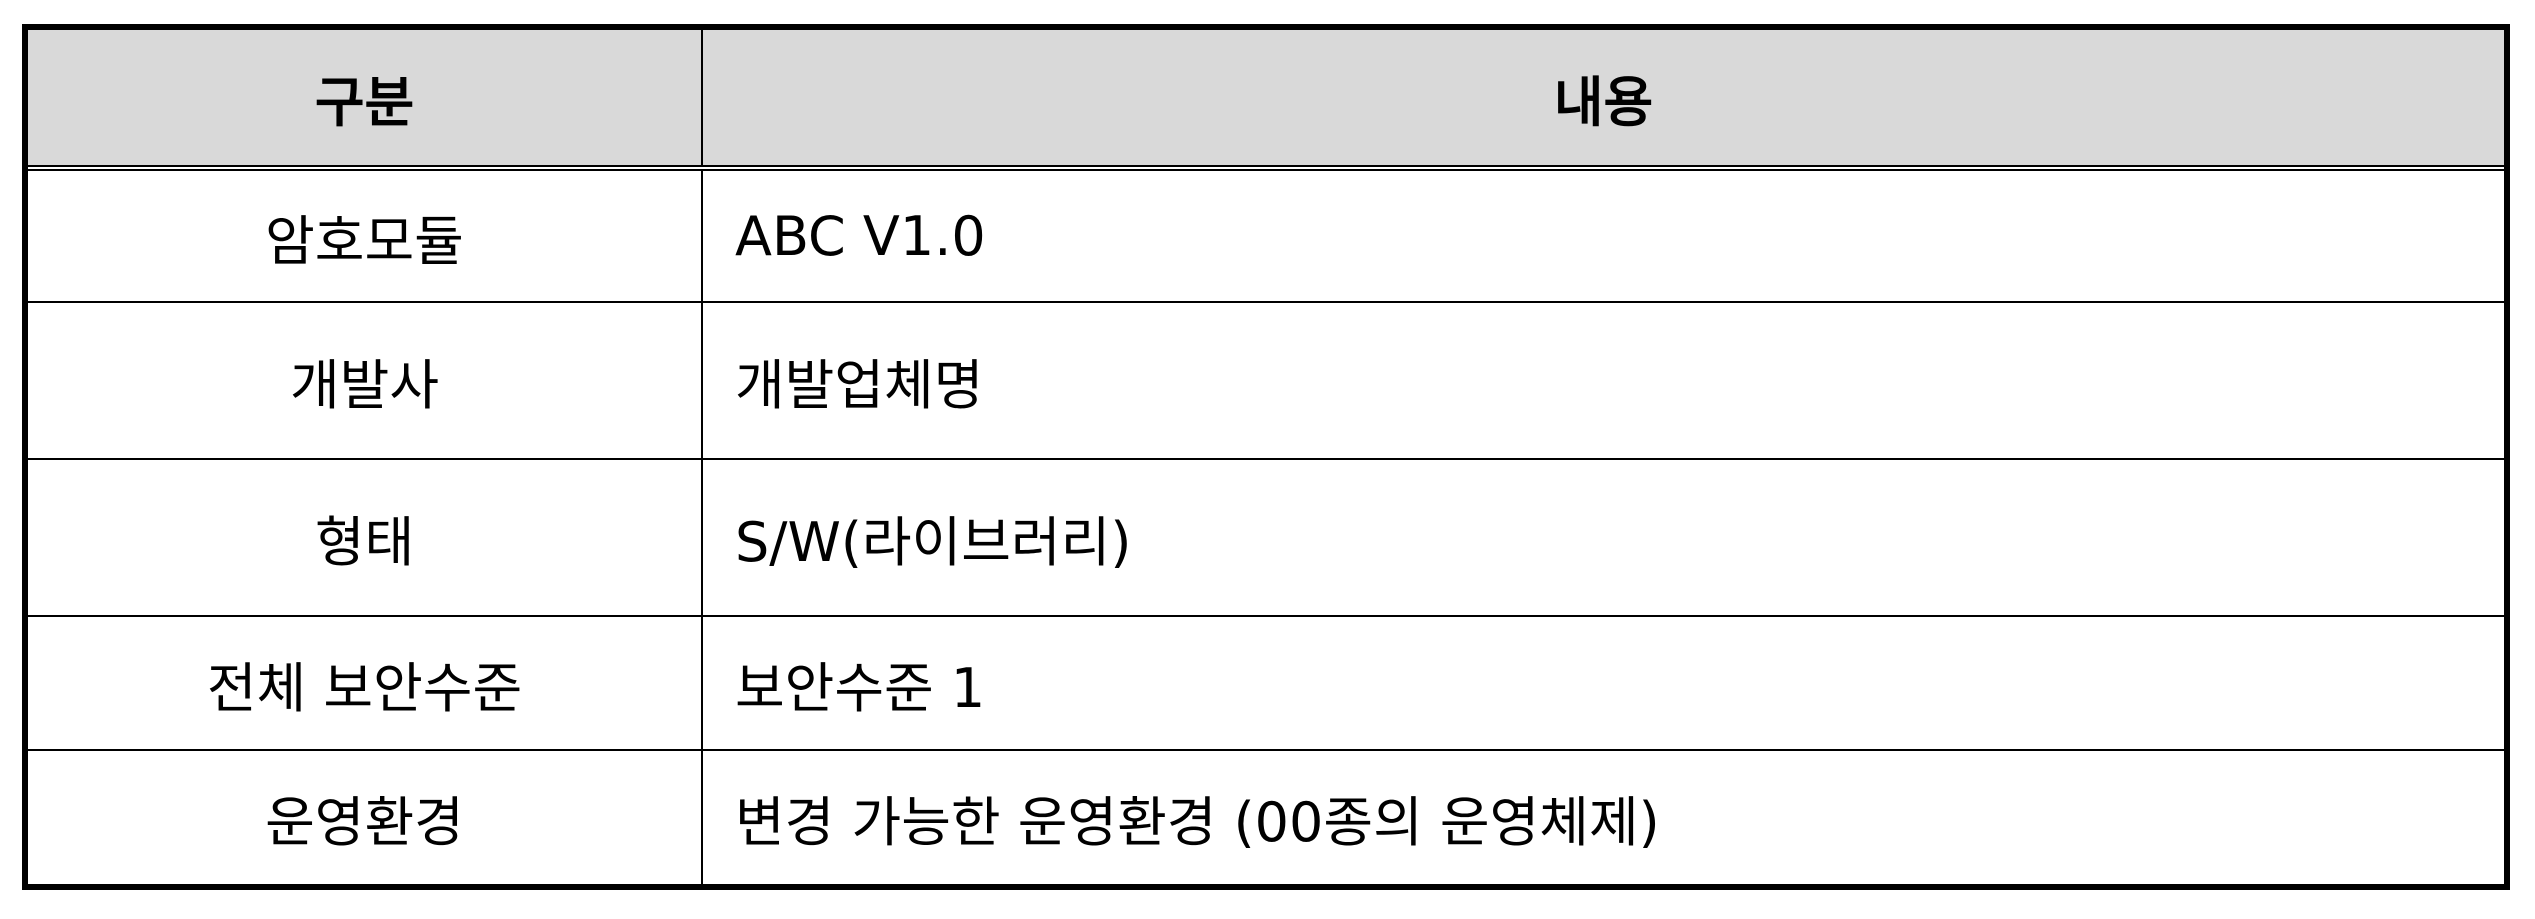 The height and width of the screenshot is (919, 2535). Describe the element at coordinates (365, 235) in the screenshot. I see `row-label: 암호모듈` at that location.